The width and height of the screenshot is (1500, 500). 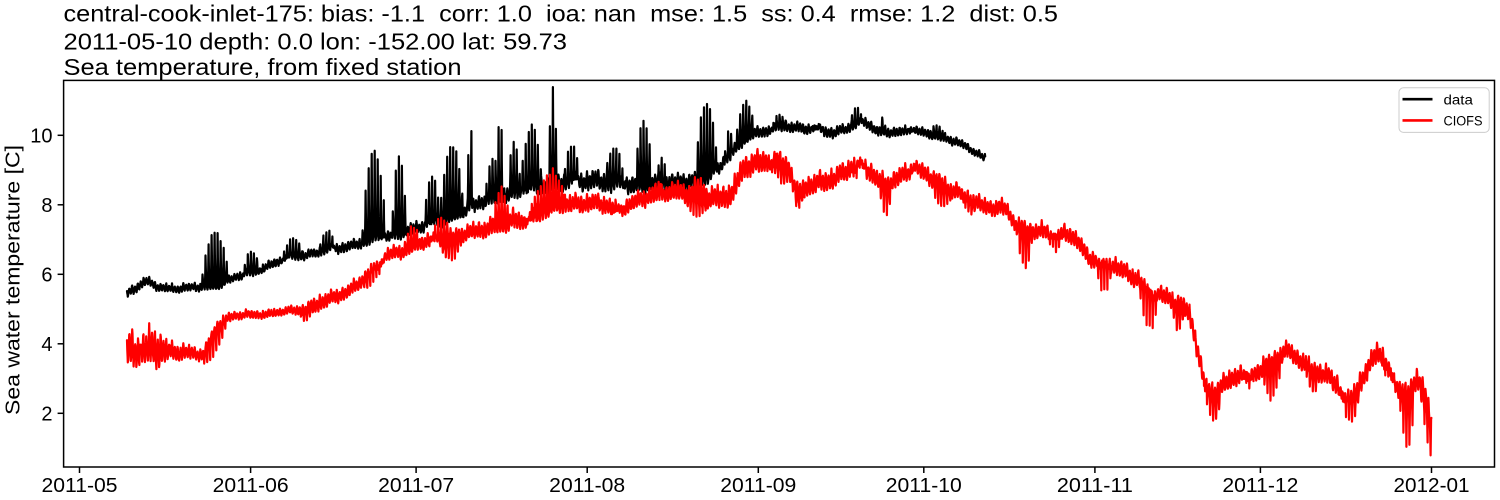 What do you see at coordinates (46, 414) in the screenshot?
I see `svg-text: 2` at bounding box center [46, 414].